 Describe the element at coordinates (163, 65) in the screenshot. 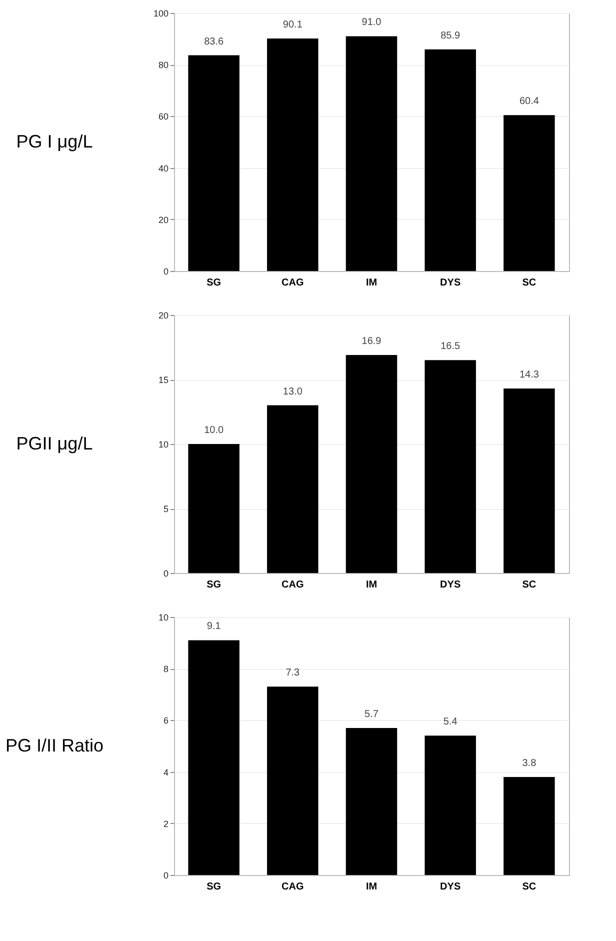

I see `y-tick-label: 80` at that location.